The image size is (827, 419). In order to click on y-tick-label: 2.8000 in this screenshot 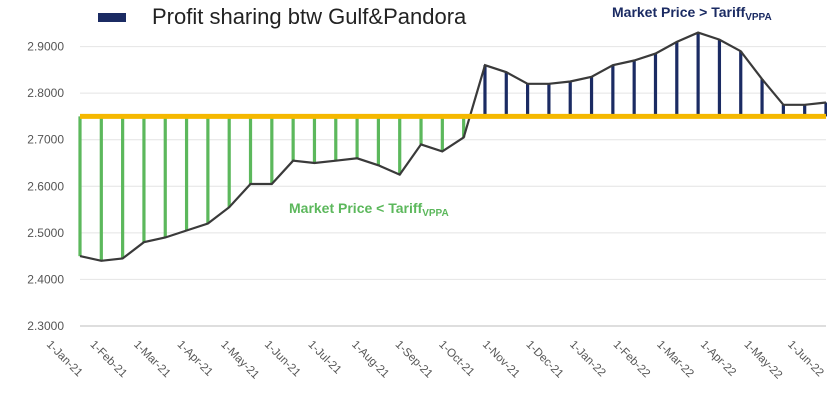, I will do `click(45, 93)`.